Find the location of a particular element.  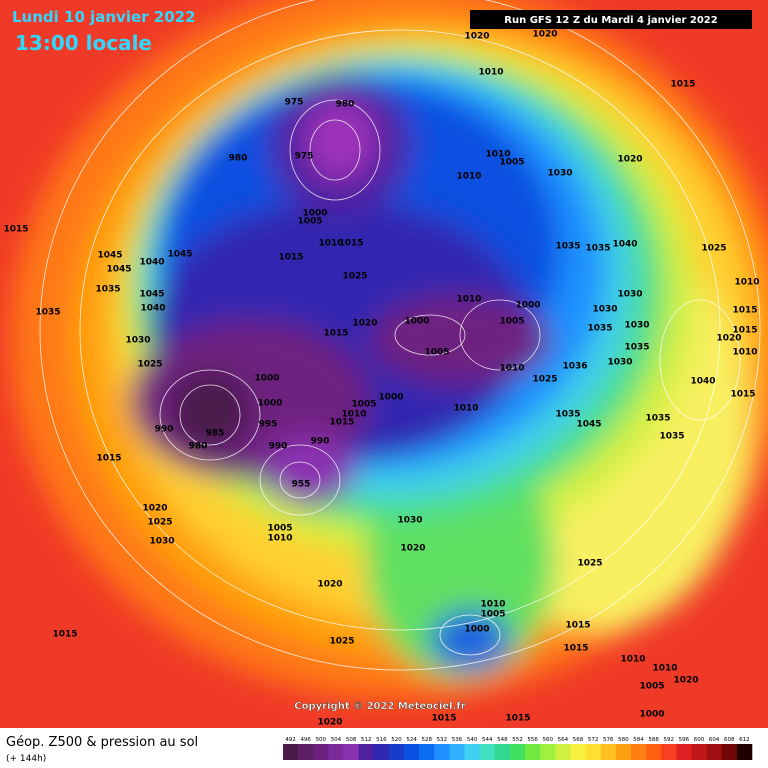

scale-label: 580 is located at coordinates (623, 740).